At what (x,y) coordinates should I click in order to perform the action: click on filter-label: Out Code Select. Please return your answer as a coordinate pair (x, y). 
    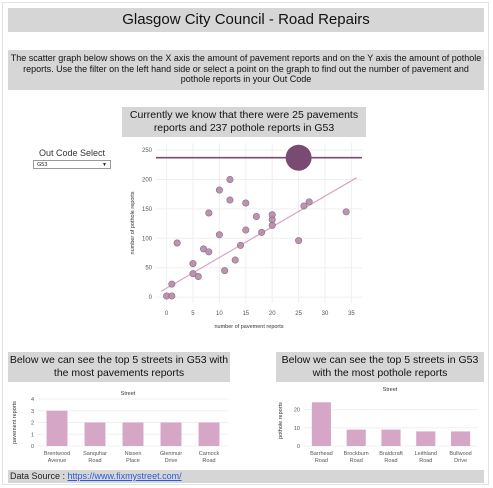
    Looking at the image, I should click on (72, 153).